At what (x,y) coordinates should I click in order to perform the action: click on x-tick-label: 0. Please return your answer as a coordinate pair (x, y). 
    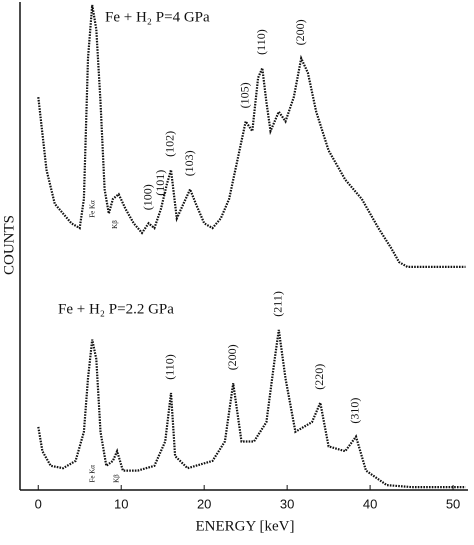
    Looking at the image, I should click on (38, 503).